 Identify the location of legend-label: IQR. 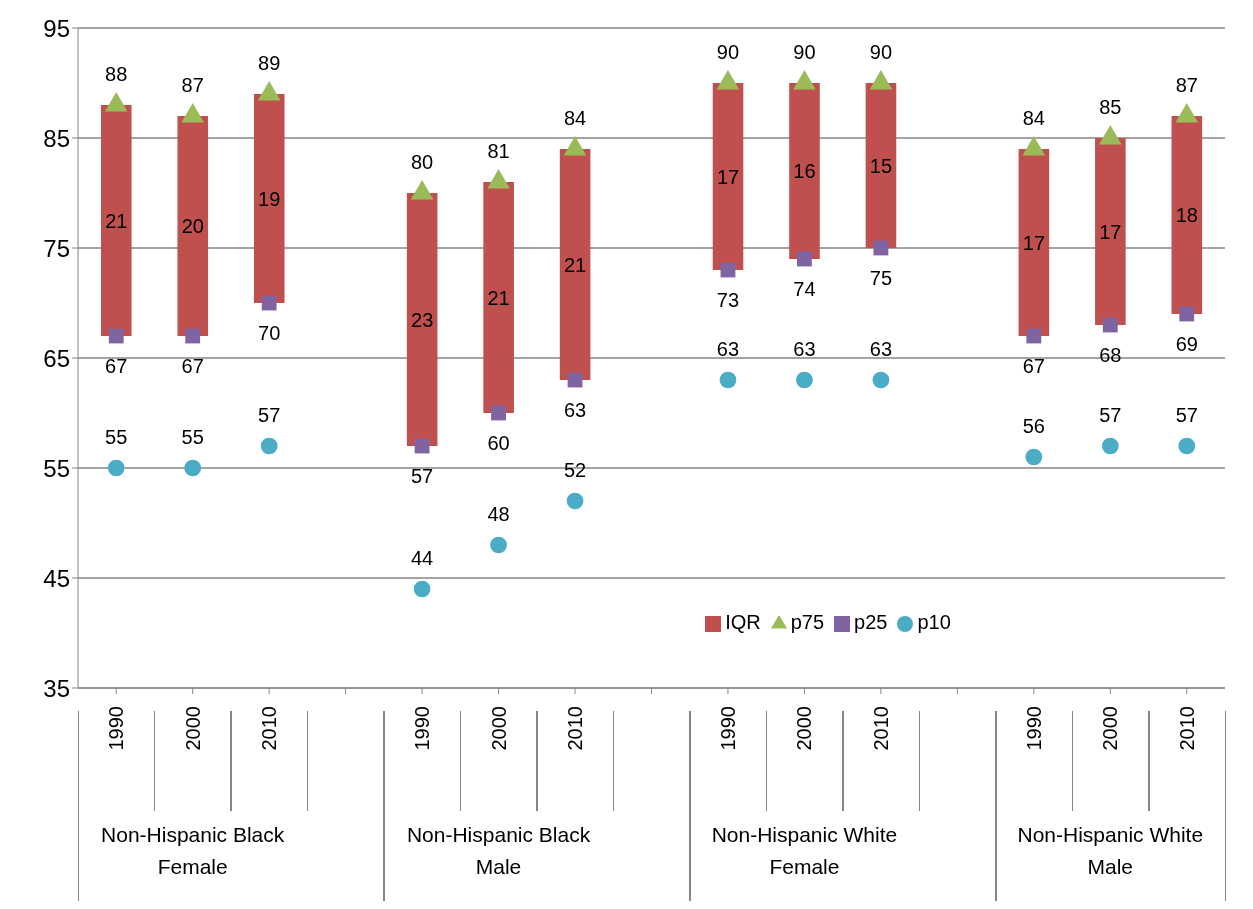
(743, 622).